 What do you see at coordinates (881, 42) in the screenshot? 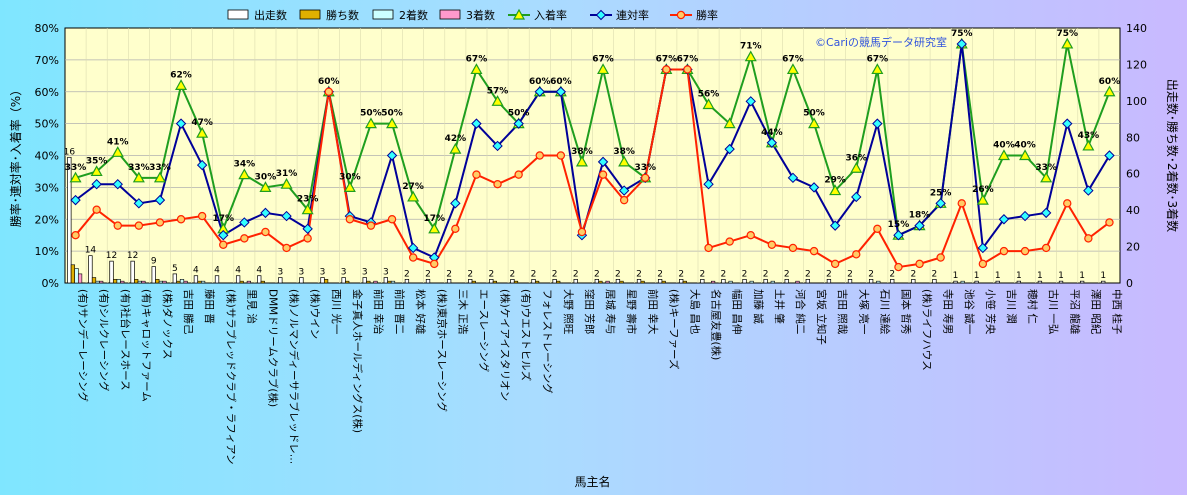
I see `watermark: ©Cariの競馬データ研究室` at bounding box center [881, 42].